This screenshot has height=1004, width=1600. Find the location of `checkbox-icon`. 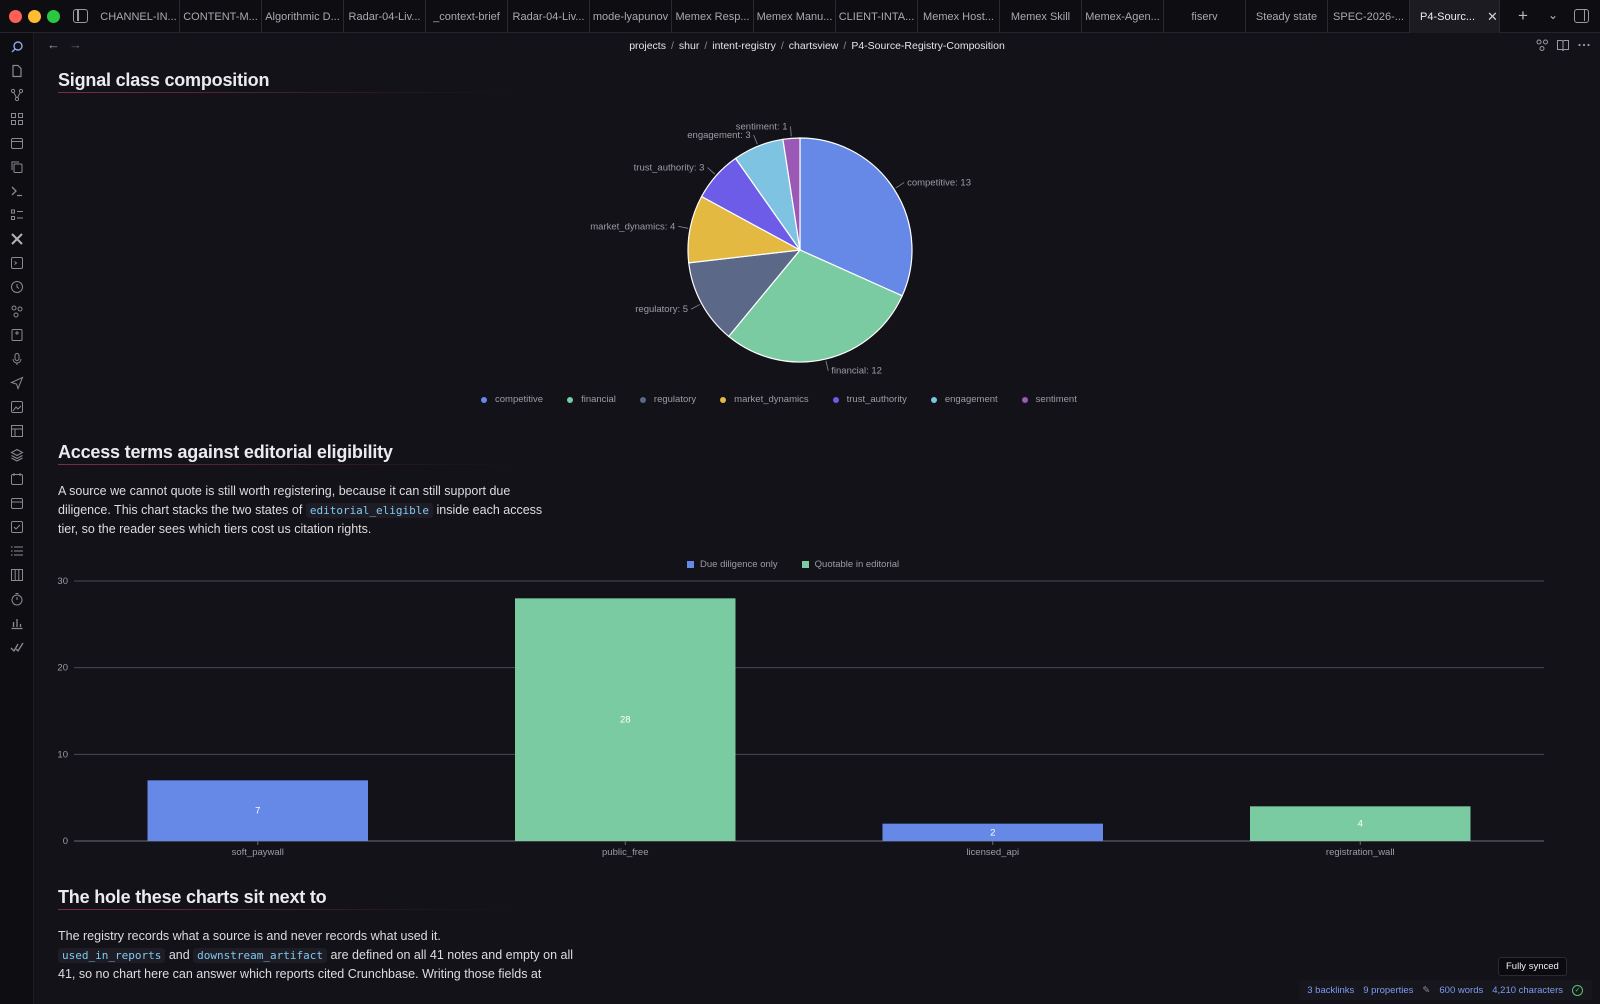

checkbox-icon is located at coordinates (17, 527).